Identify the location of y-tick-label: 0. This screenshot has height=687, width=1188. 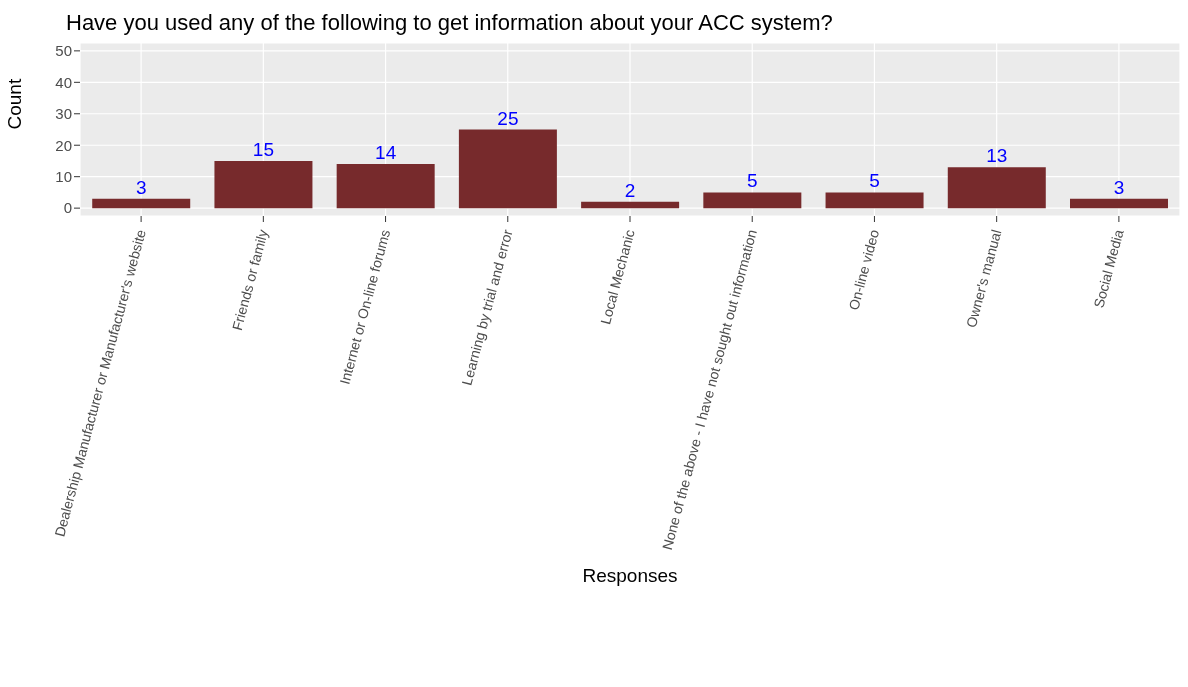
(67, 208).